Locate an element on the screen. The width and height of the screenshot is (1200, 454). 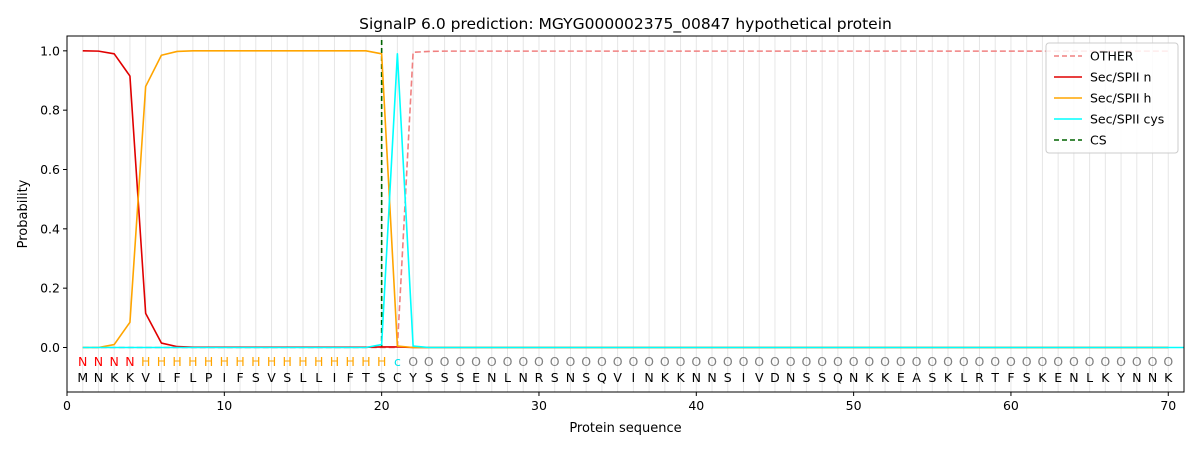
legend-entry: OTHER is located at coordinates (1112, 56).